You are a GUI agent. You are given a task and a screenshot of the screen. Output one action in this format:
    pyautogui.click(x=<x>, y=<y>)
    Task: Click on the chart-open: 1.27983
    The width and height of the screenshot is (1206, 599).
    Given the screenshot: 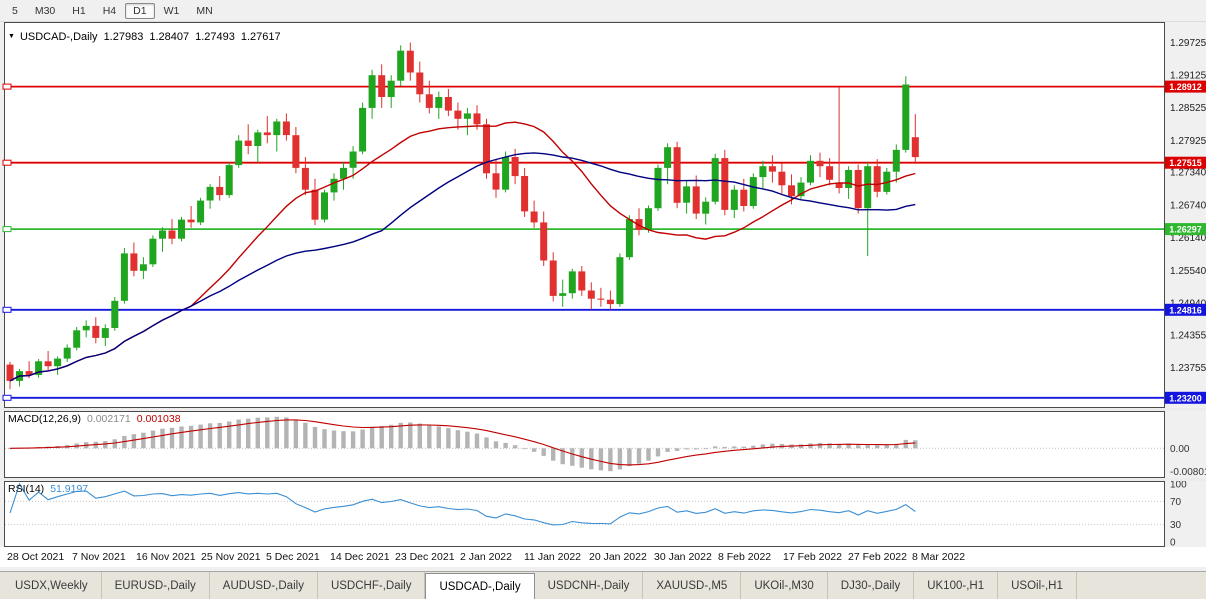 What is the action you would take?
    pyautogui.click(x=123, y=37)
    